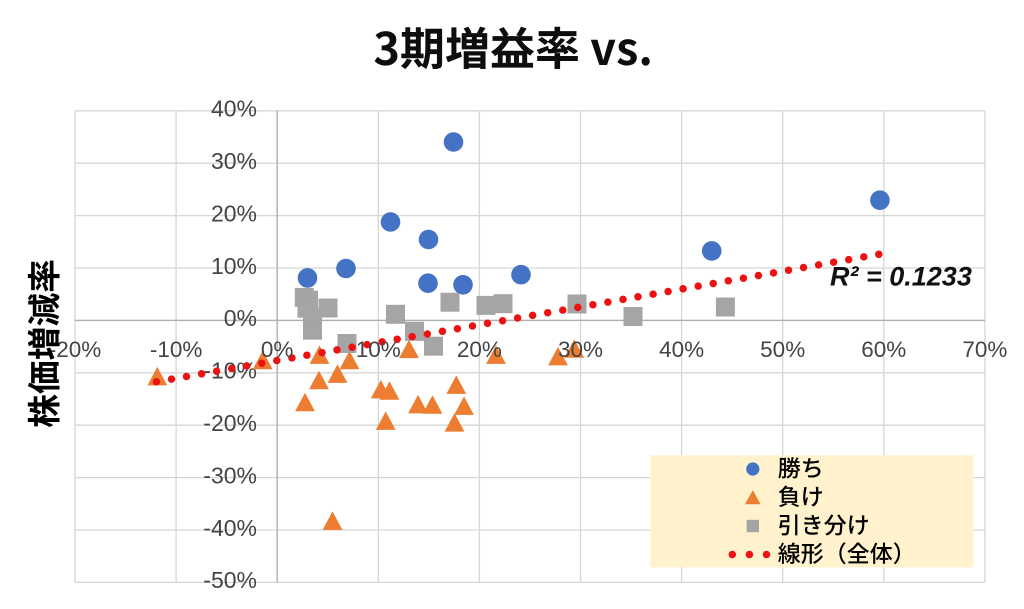  I want to click on svg-text: 50%, so click(782, 349).